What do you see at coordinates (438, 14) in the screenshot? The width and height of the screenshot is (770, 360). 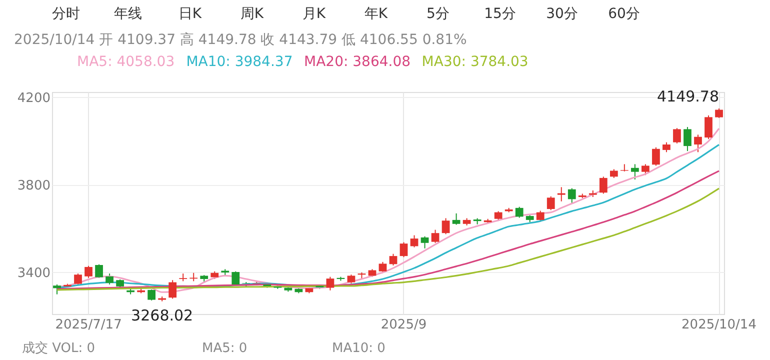 I see `text: 5分` at bounding box center [438, 14].